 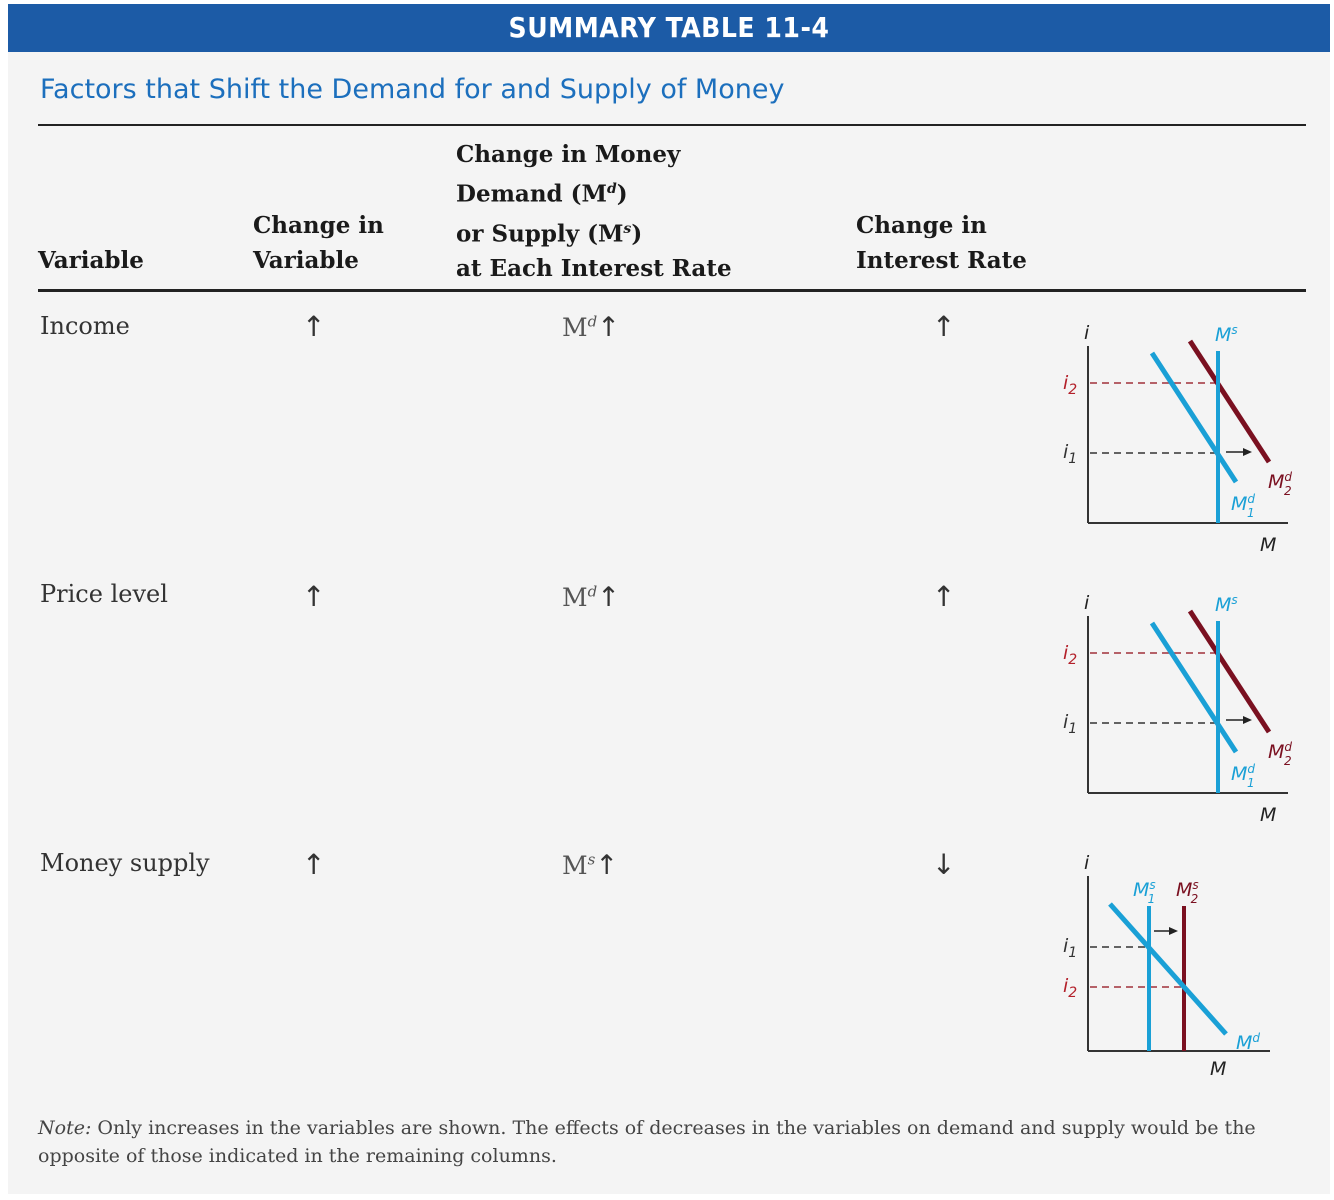 What do you see at coordinates (632, 27) in the screenshot?
I see `banner-label: SUMMARY TABLE` at bounding box center [632, 27].